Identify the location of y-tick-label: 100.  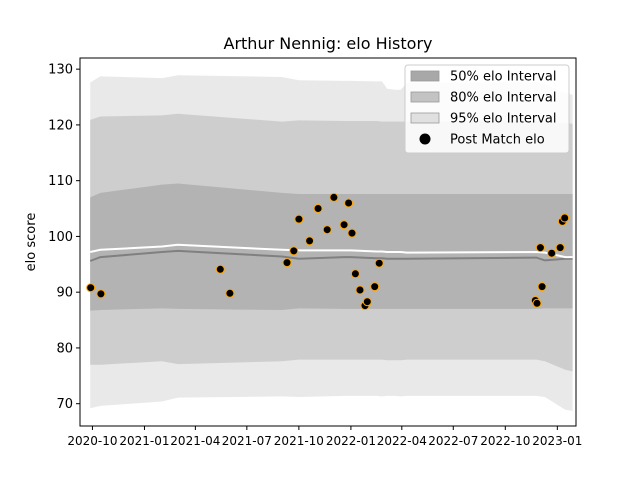
(60, 237).